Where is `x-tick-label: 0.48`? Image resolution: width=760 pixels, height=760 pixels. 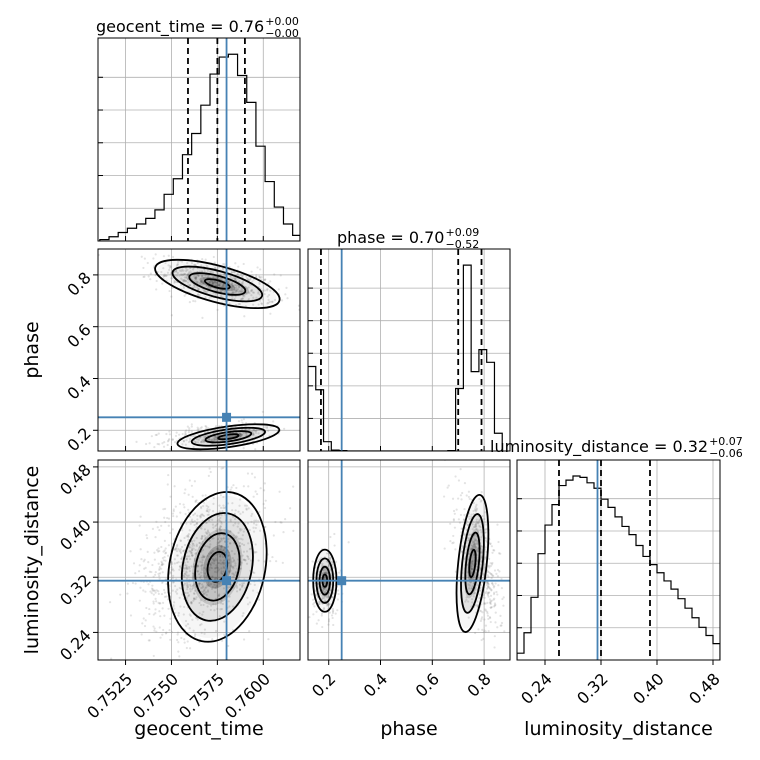 x-tick-label: 0.48 is located at coordinates (704, 688).